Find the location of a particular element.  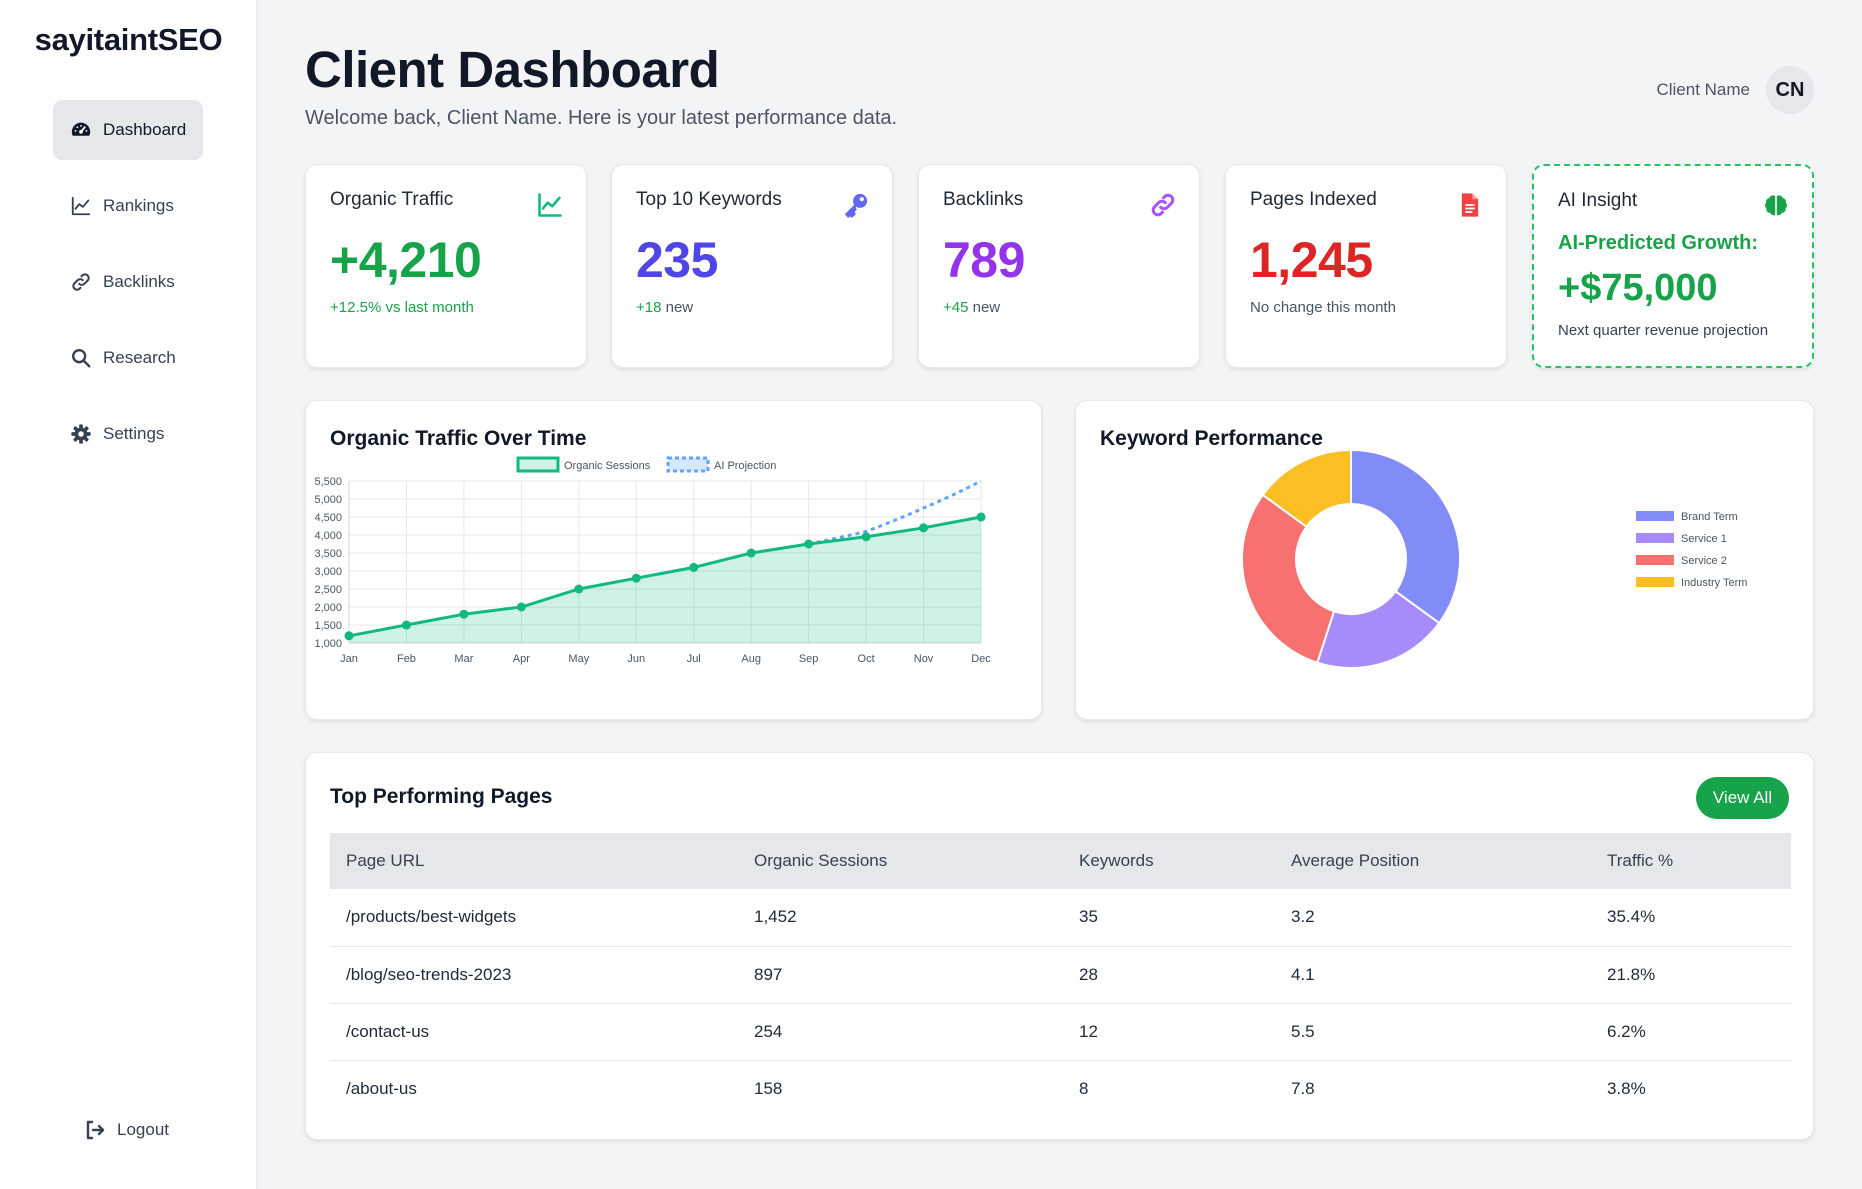

sessions-cell: 158 is located at coordinates (768, 1088).